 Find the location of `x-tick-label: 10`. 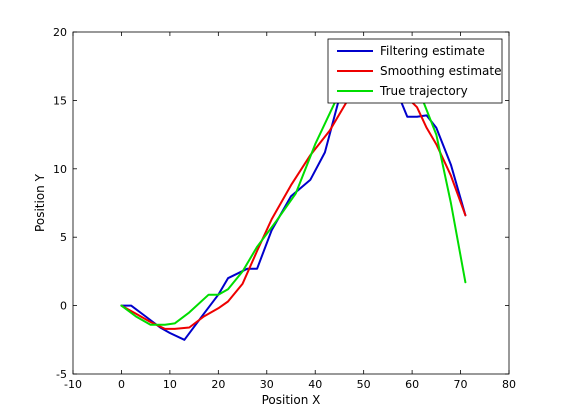

x-tick-label: 10 is located at coordinates (170, 384).